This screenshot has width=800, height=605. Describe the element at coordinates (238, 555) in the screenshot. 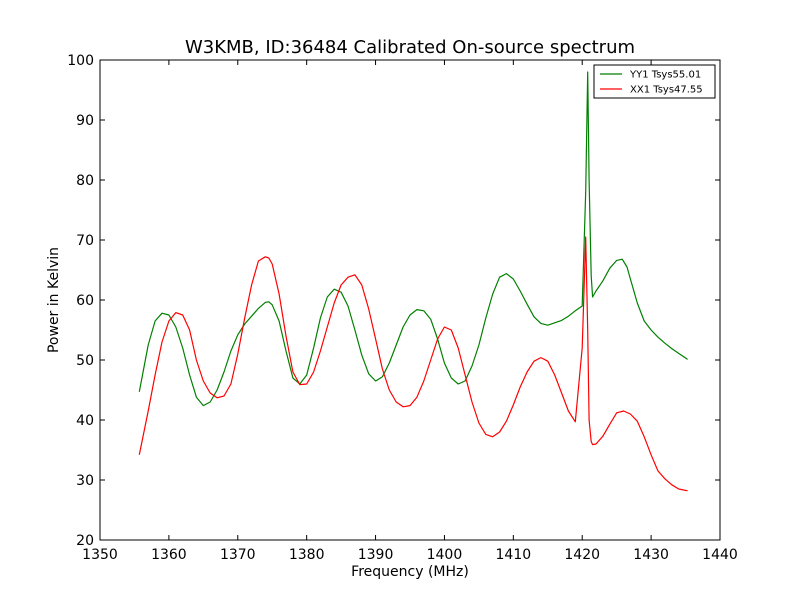

I see `x-tick-label: 1370` at that location.